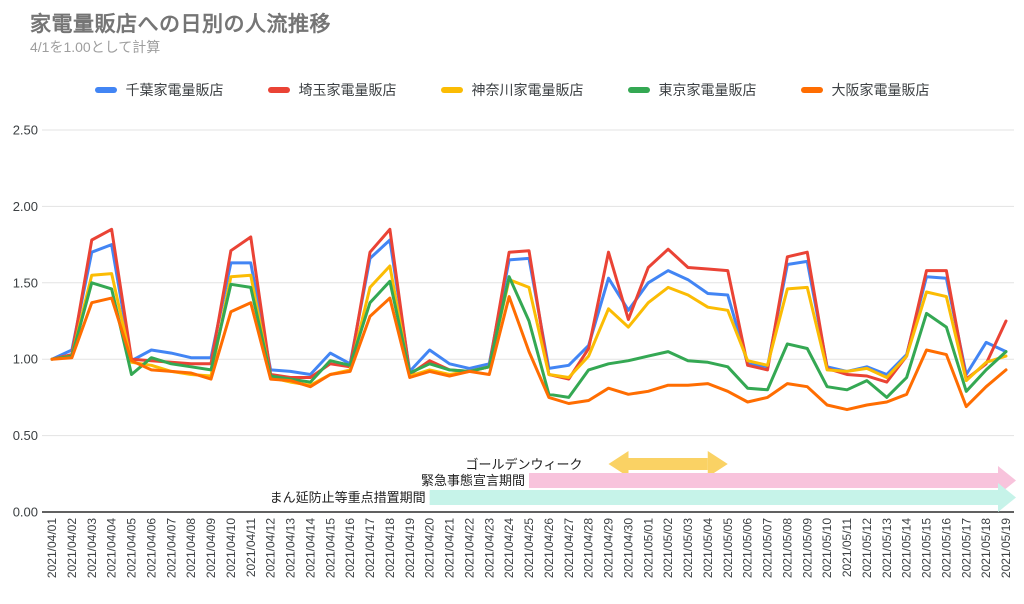  What do you see at coordinates (648, 548) in the screenshot?
I see `x-axis-tick-label: 2021/05/01` at bounding box center [648, 548].